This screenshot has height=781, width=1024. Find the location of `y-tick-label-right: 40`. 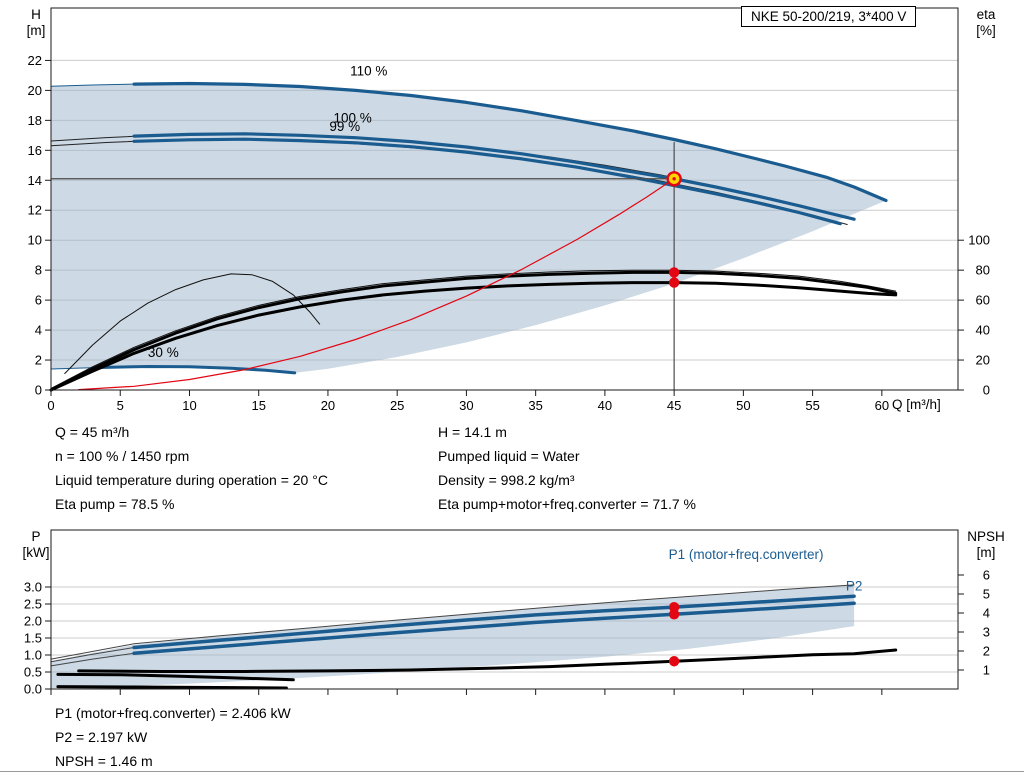

y-tick-label-right: 40 is located at coordinates (983, 330).